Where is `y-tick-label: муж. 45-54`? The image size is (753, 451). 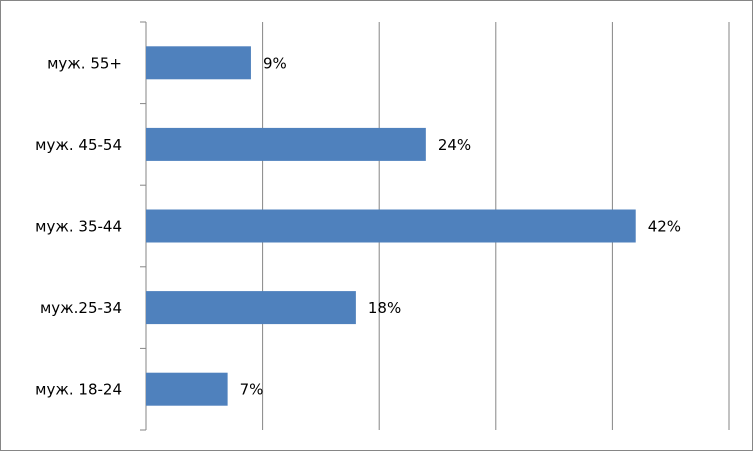
y-tick-label: муж. 45-54 is located at coordinates (78, 145).